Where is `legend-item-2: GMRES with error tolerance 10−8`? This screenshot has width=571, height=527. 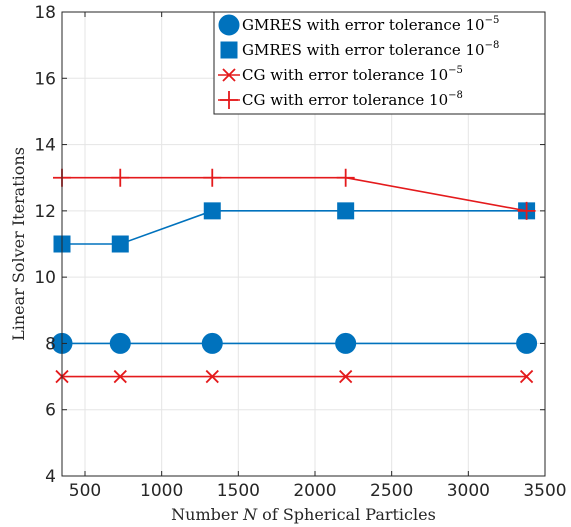
legend-item-2: GMRES with error tolerance 10−8 is located at coordinates (359, 49).